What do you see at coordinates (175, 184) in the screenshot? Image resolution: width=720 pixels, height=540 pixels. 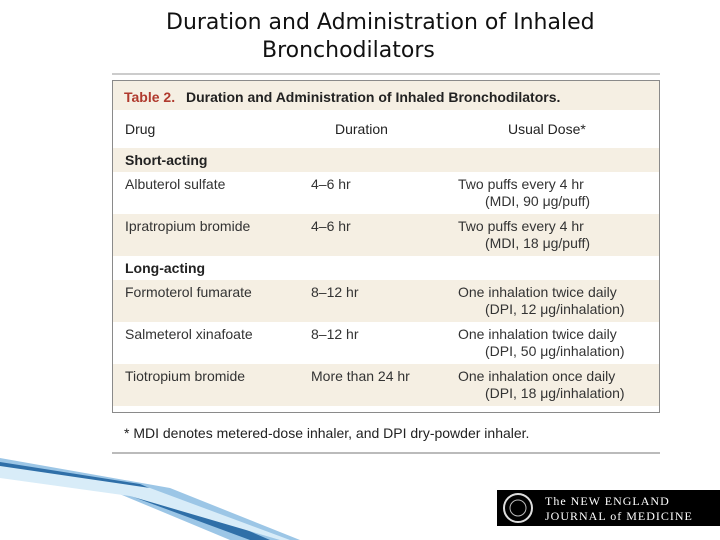 I see `drug-name: Albuterol sulfate` at bounding box center [175, 184].